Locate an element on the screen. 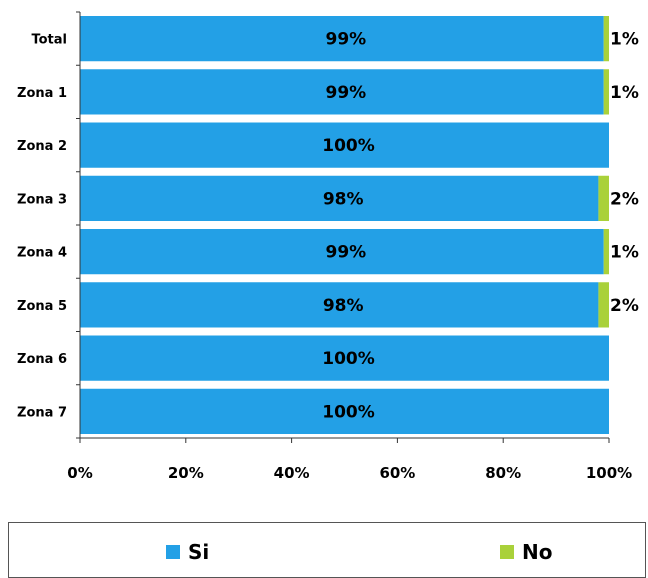  category-label: Zona 6 is located at coordinates (42, 359).